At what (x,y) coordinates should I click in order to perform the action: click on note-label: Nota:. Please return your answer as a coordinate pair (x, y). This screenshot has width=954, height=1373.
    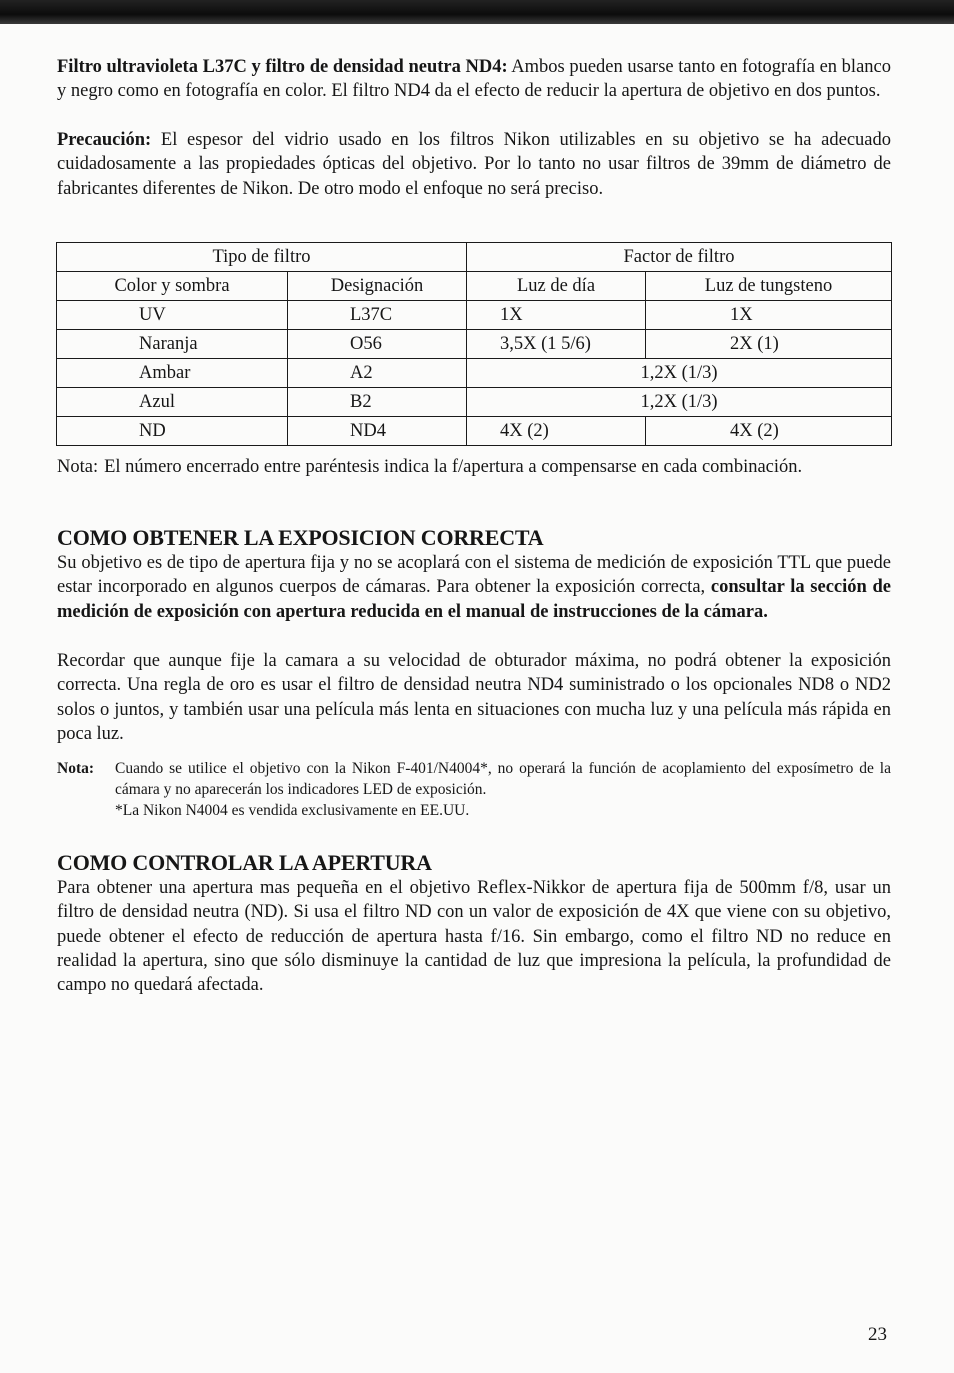
    Looking at the image, I should click on (76, 768).